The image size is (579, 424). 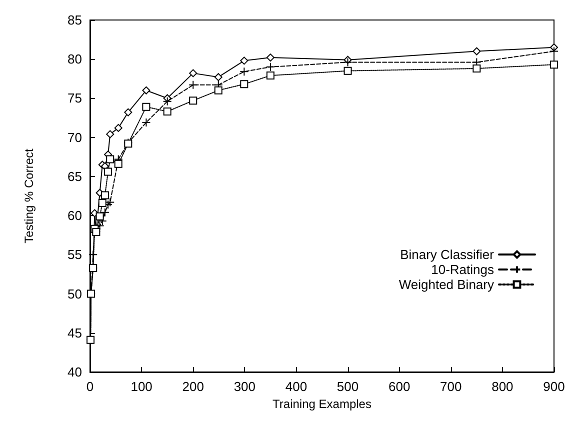 I want to click on y-tick-label: 50, so click(x=75, y=294).